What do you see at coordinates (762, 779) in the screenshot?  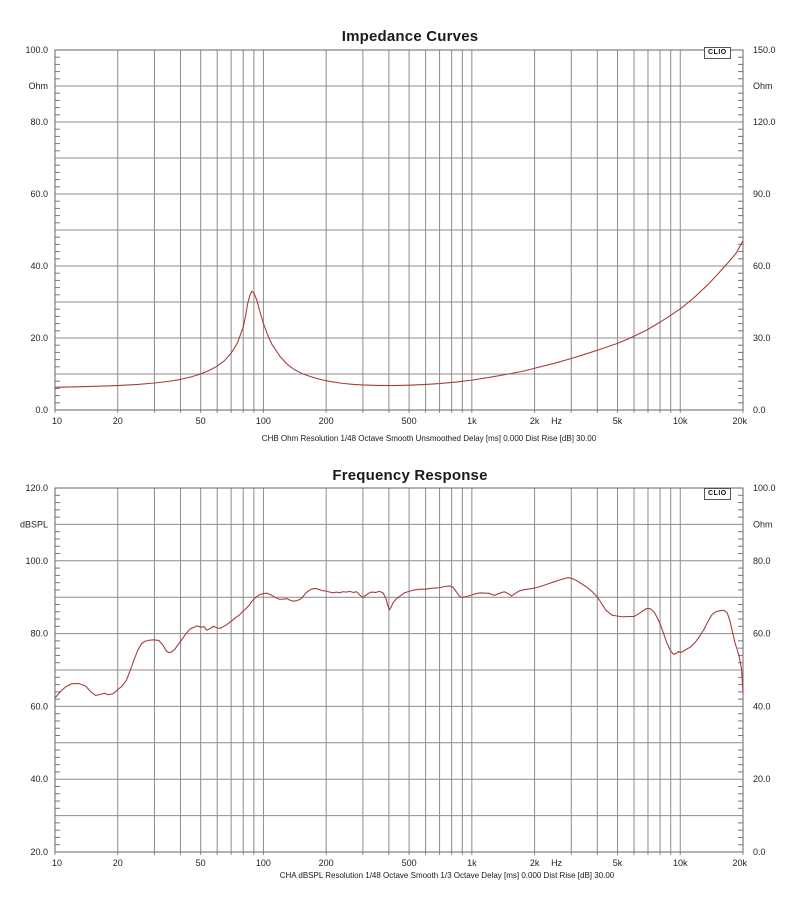 I see `y-right-label: 20.0` at bounding box center [762, 779].